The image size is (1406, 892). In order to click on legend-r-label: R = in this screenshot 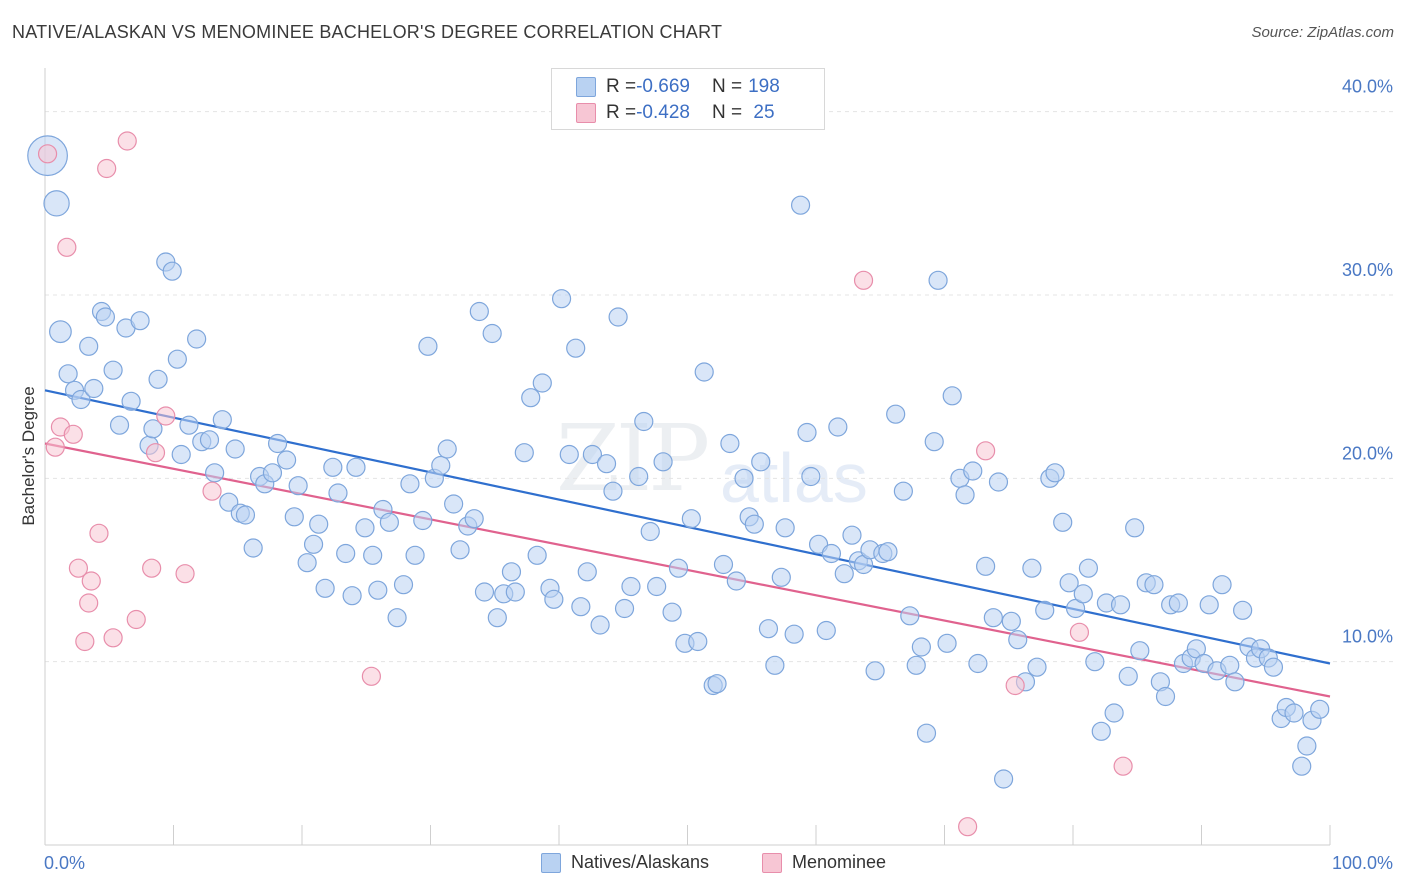, I will do `click(621, 112)`.